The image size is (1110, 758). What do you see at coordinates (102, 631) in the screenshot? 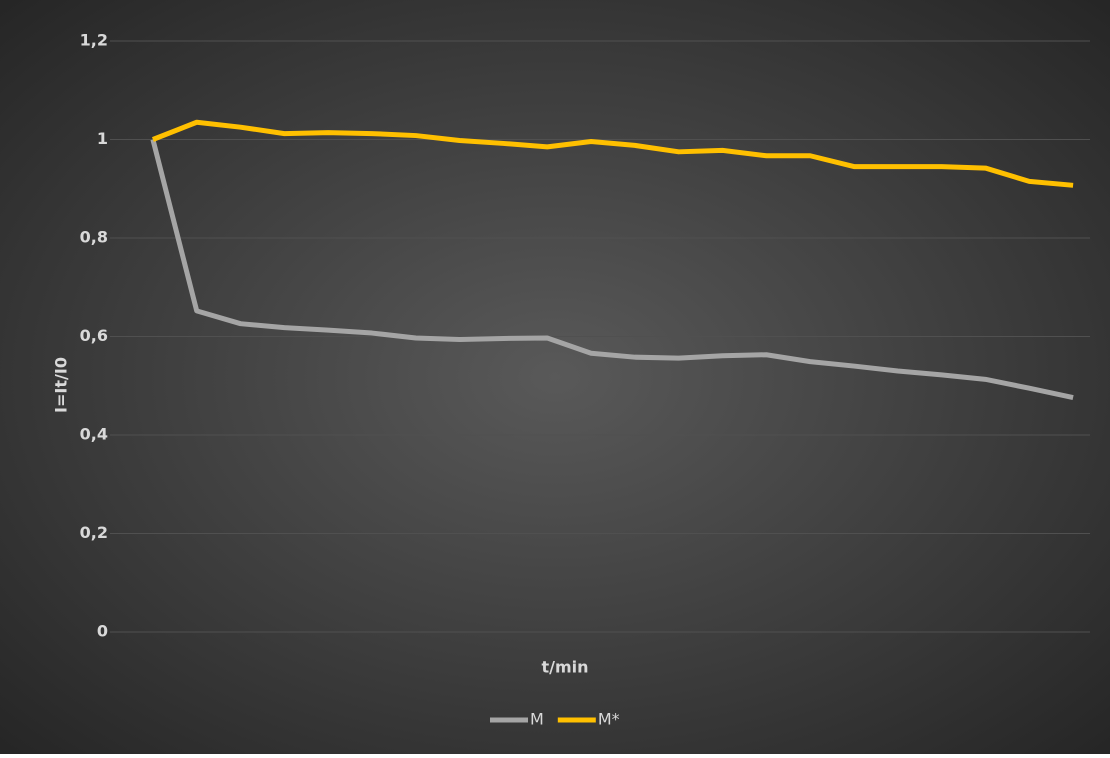
I see `y-tick-label: 0` at bounding box center [102, 631].